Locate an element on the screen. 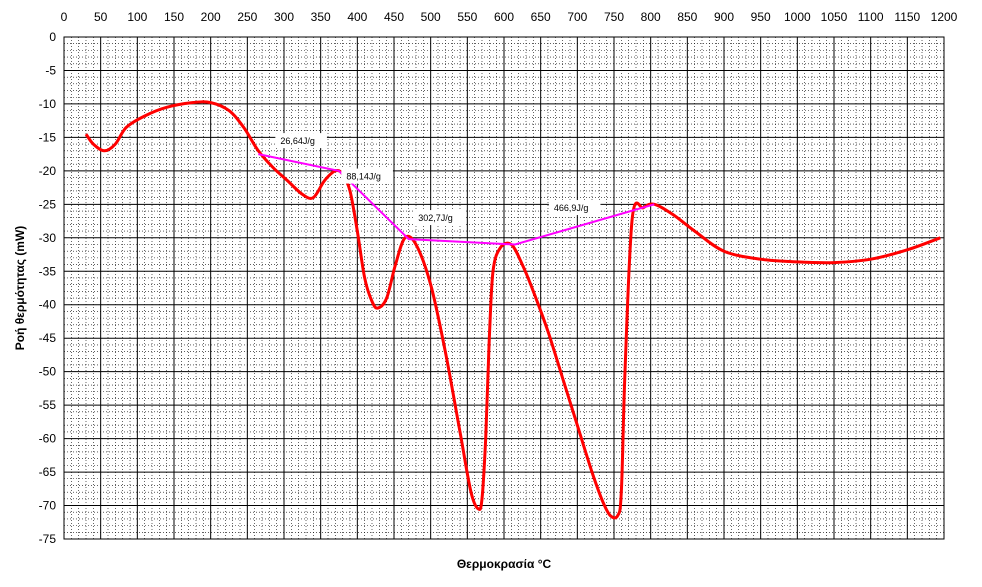 Image resolution: width=982 pixels, height=587 pixels. annotation-text: 26,64J/g is located at coordinates (297, 141).